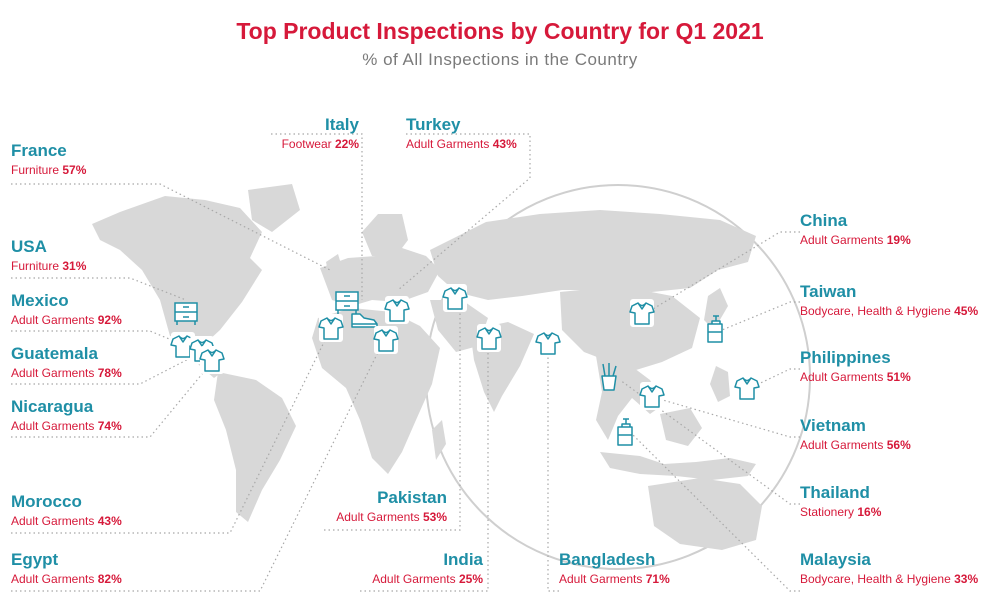 This screenshot has height=611, width=1000. I want to click on label-philippines: Philippines Adult Garments 51%, so click(855, 366).